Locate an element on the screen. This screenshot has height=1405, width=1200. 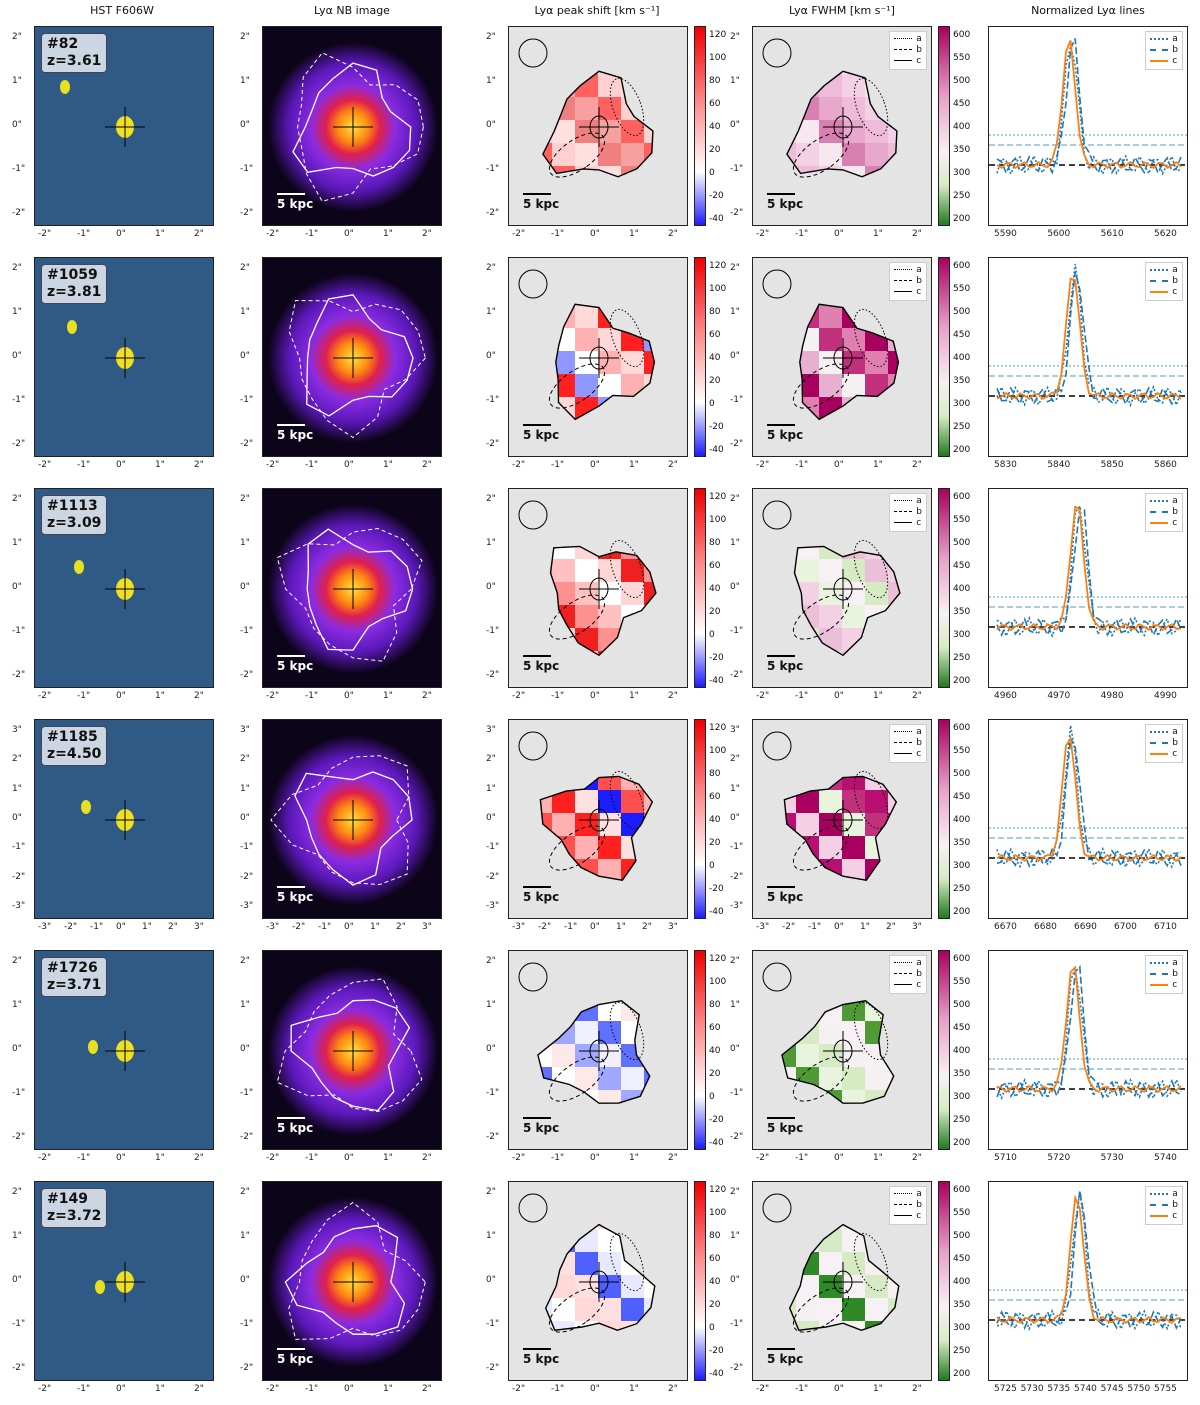
x-tick-label: -2" is located at coordinates (71, 927).